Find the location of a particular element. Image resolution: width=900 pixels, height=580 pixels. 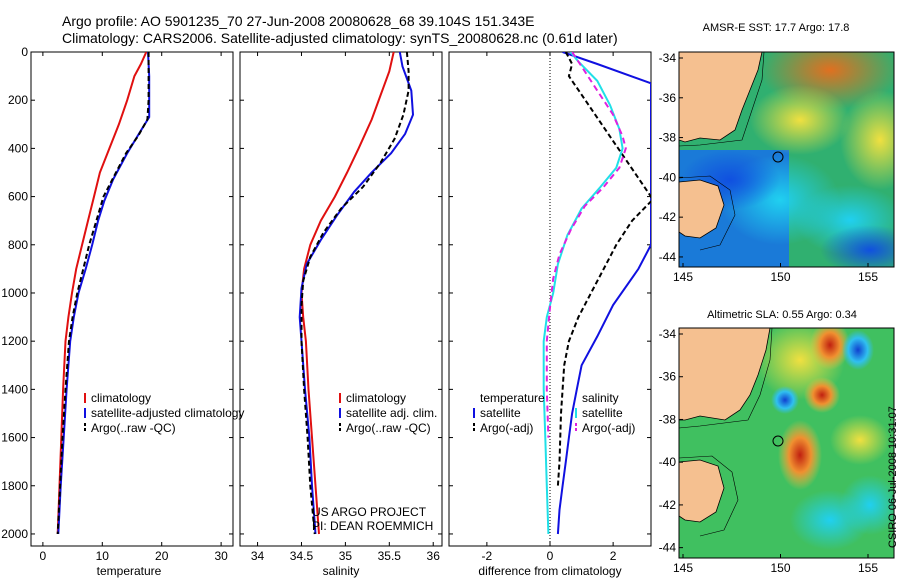

difference-series-temperature-argo-adj- is located at coordinates (603, 269).